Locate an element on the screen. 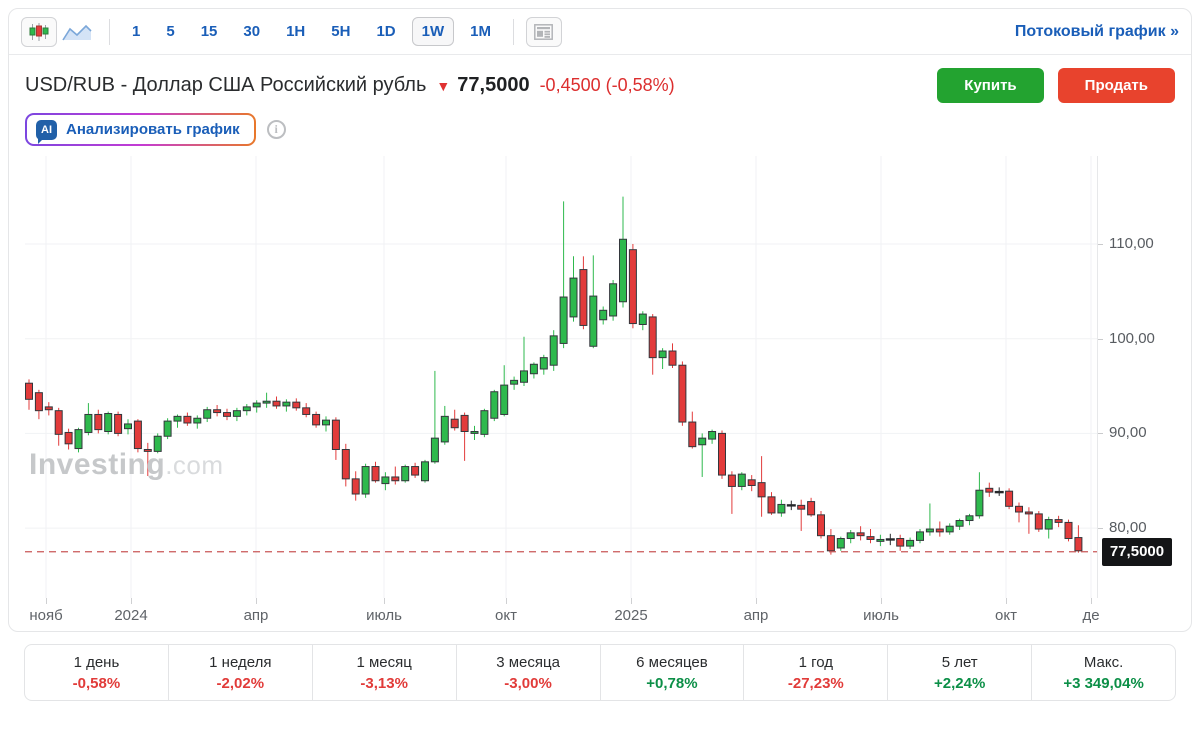 This screenshot has width=1200, height=729. timeframe-selector: 1 5 15 30 1H 5H 1D 1W 1M is located at coordinates (311, 31).